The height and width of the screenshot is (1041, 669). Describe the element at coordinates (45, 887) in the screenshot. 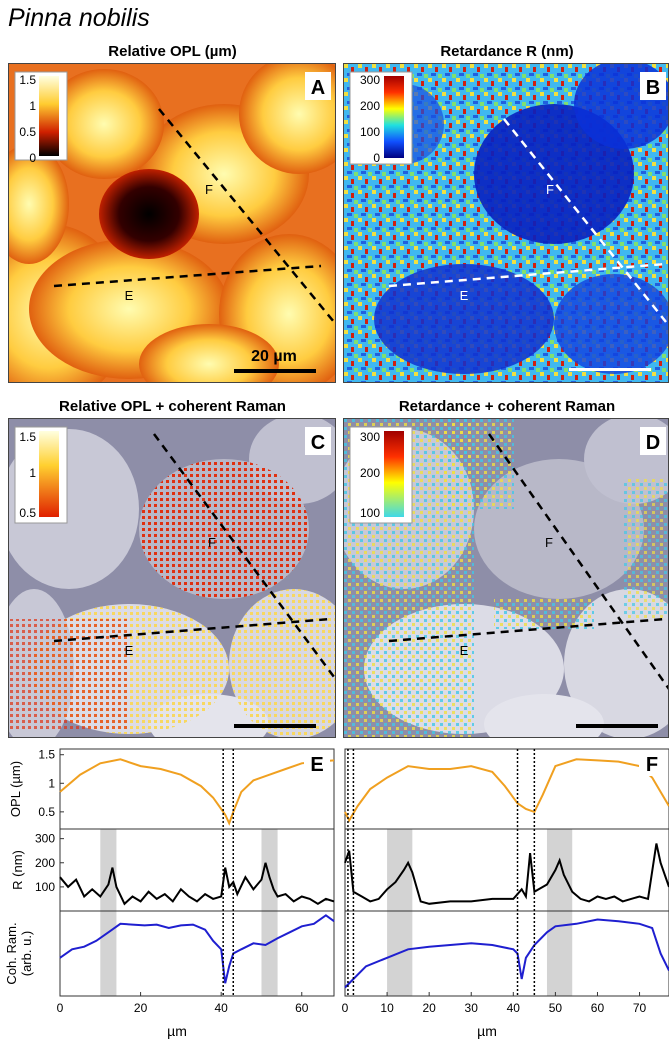

I see `y-tick-label: 100` at that location.